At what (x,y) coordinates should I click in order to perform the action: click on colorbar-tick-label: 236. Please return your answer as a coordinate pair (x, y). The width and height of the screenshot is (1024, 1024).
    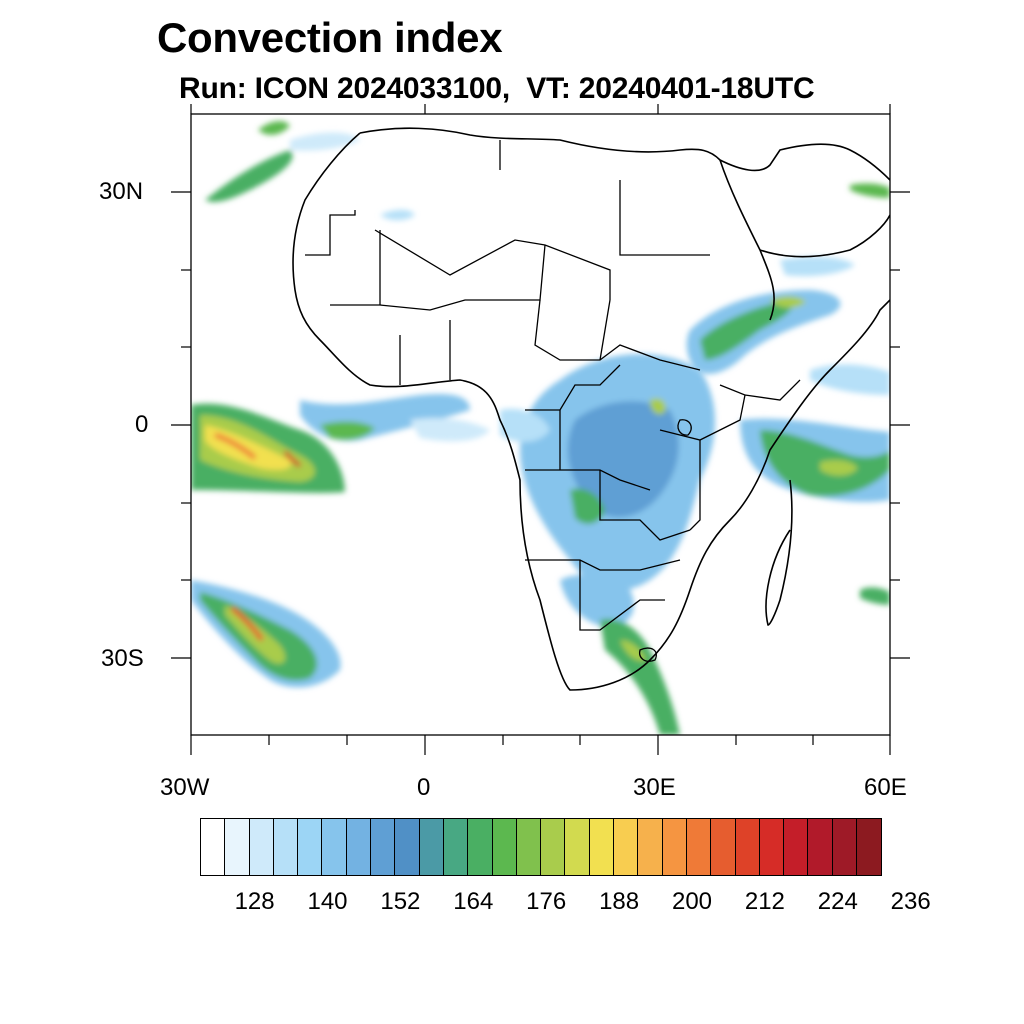
    Looking at the image, I should click on (910, 901).